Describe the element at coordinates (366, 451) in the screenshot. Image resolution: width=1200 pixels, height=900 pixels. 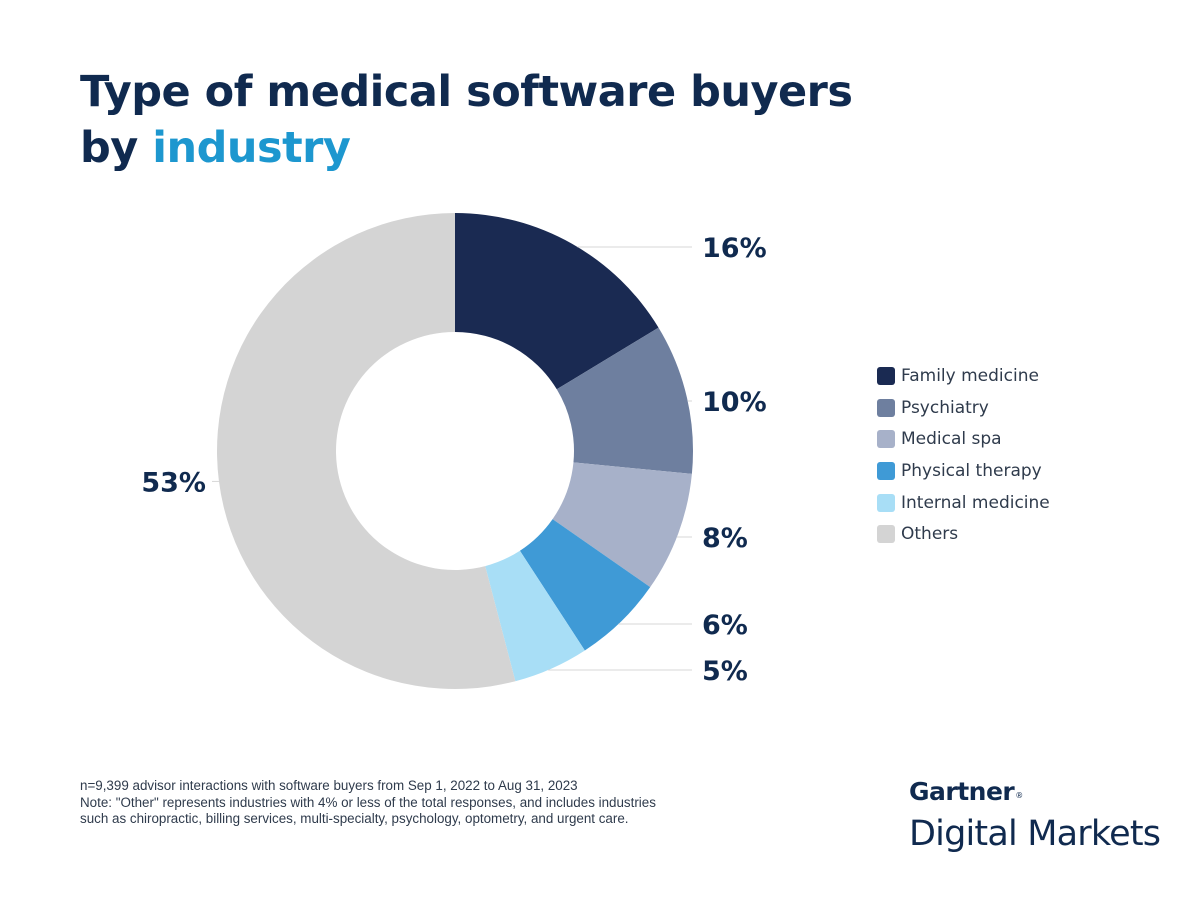
I see `slice-others` at that location.